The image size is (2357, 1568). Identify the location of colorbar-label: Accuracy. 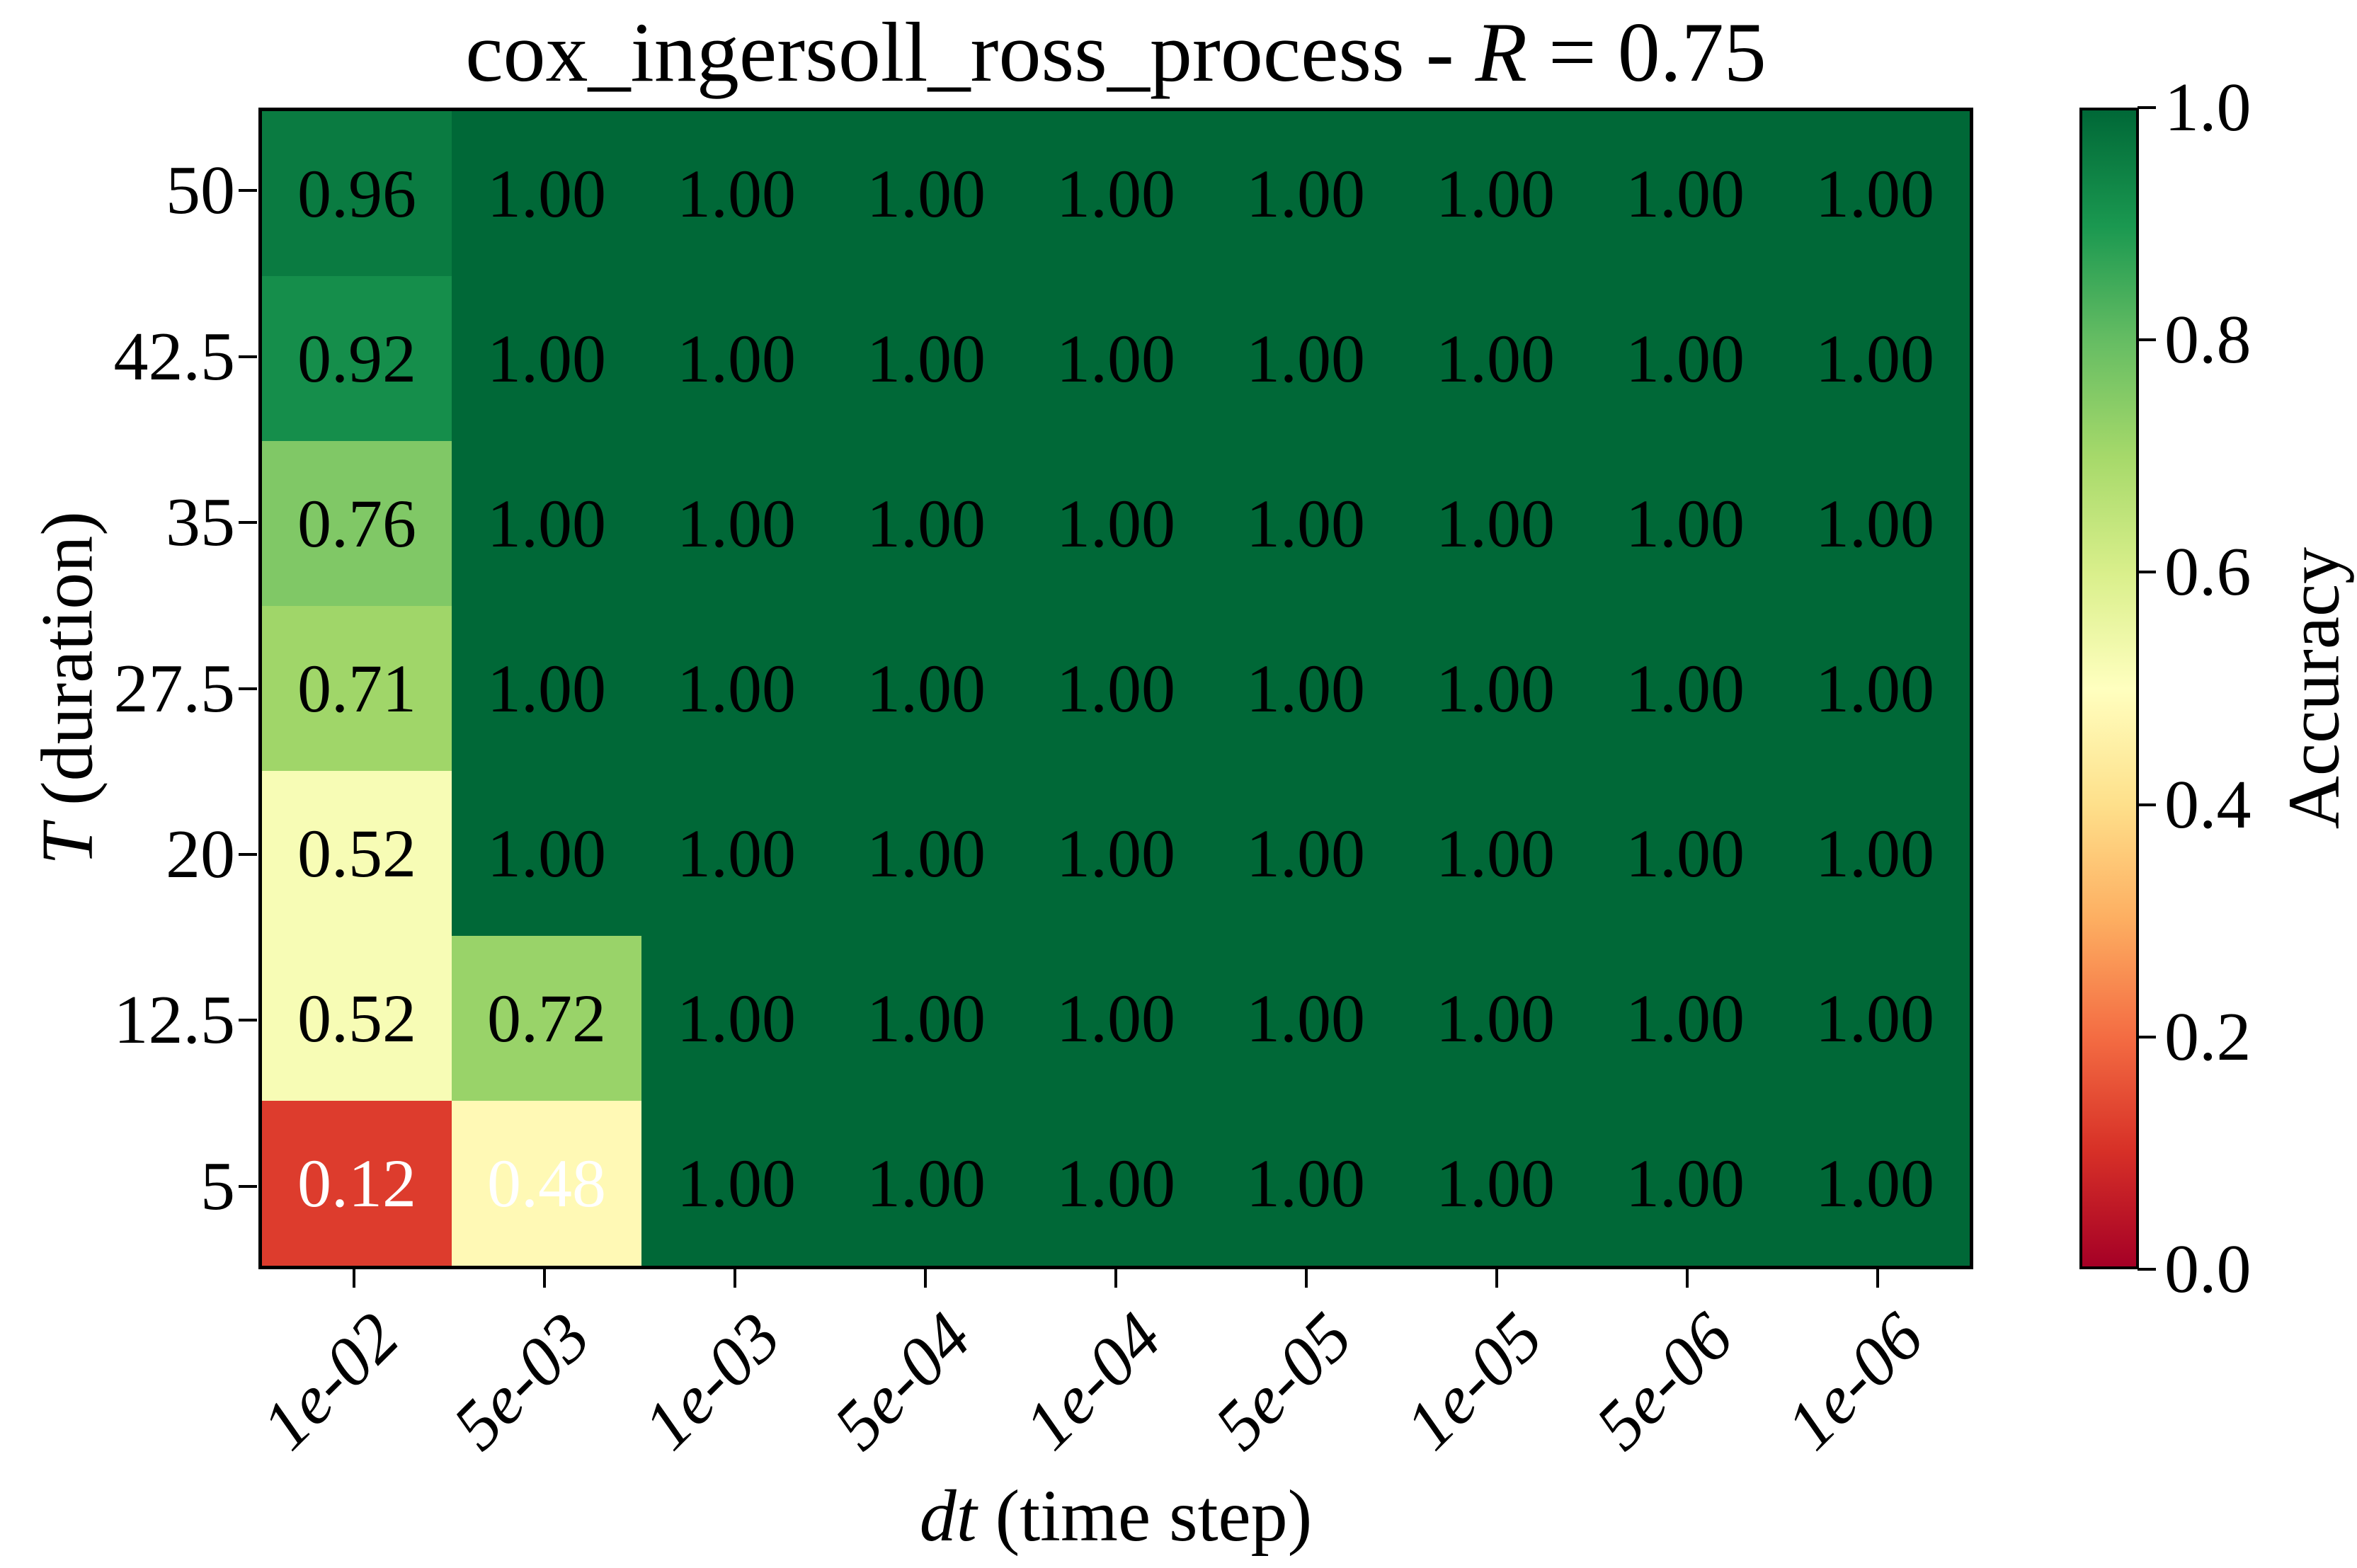
(2314, 688).